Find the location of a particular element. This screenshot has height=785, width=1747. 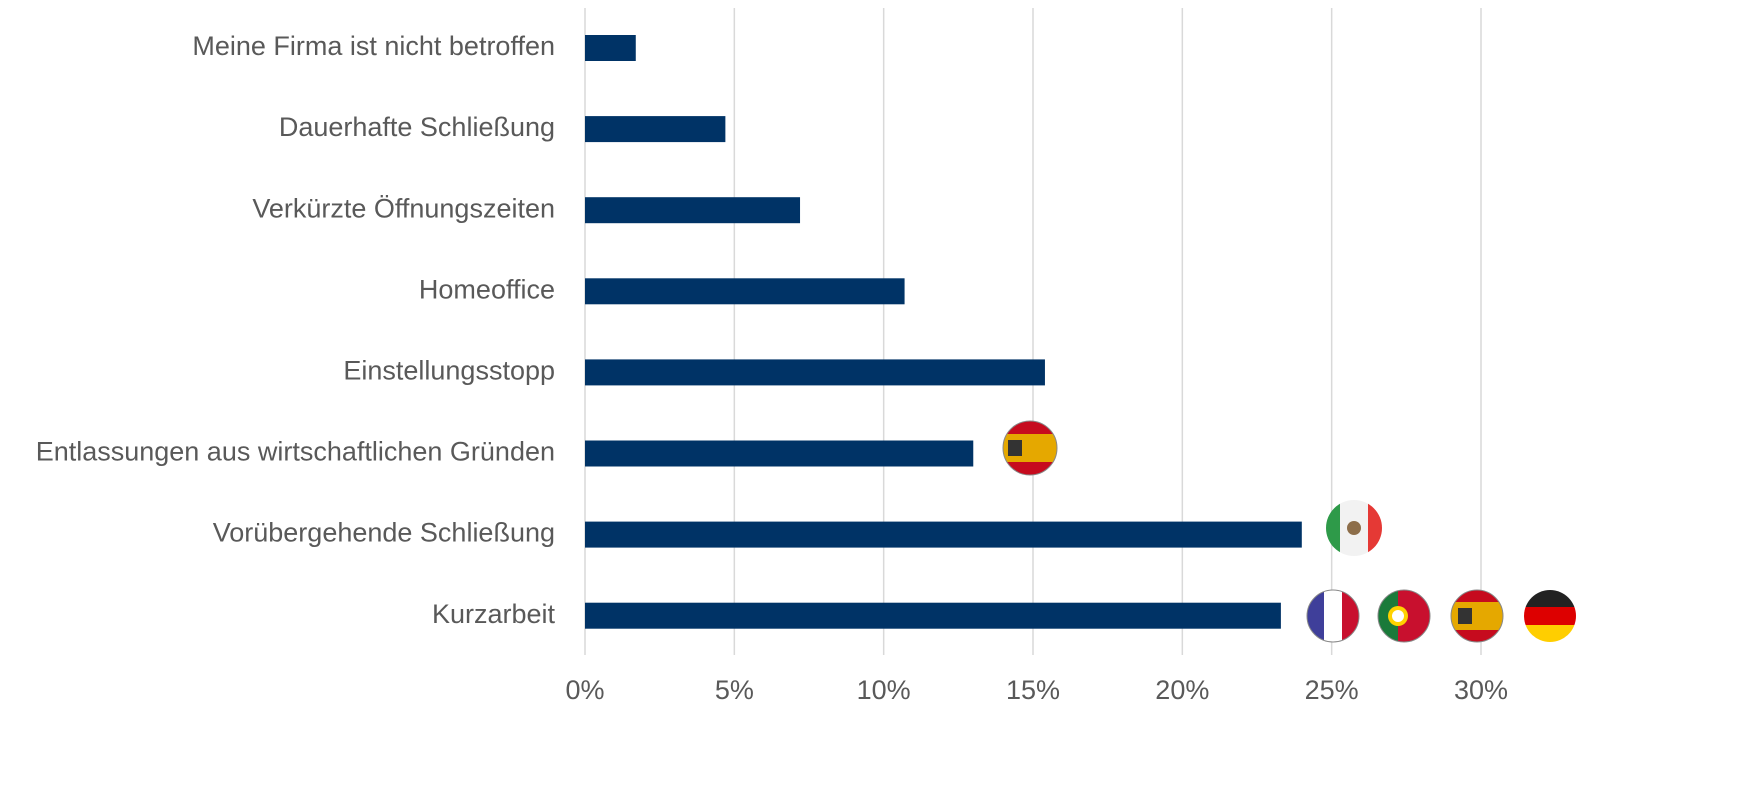

x-tick-label: 10% is located at coordinates (884, 690).